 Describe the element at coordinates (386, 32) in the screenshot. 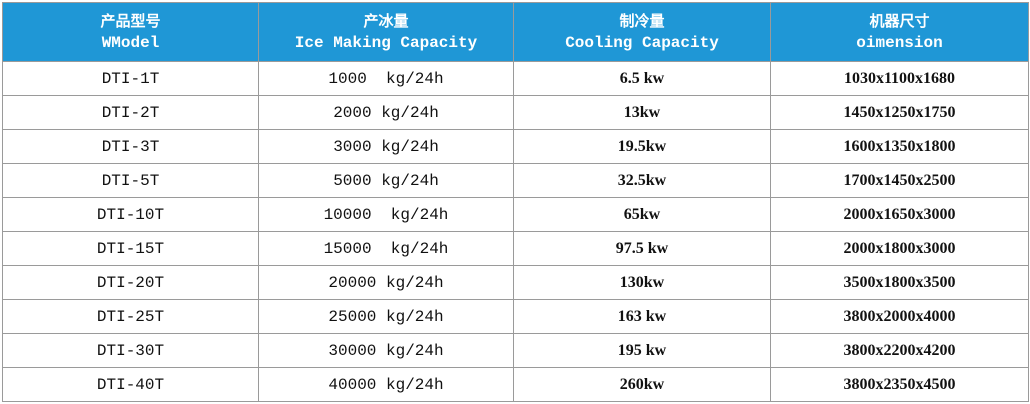

I see `header-cell: 产冰量 Ice Making Capacity` at that location.